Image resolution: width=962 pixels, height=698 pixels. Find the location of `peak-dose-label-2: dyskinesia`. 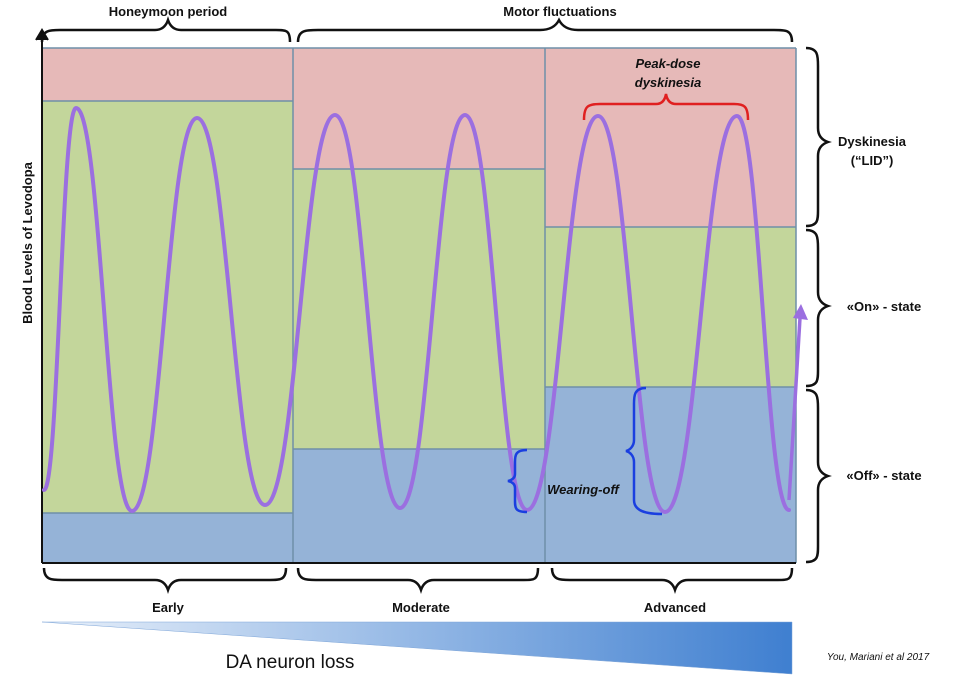

peak-dose-label-2: dyskinesia is located at coordinates (668, 82).